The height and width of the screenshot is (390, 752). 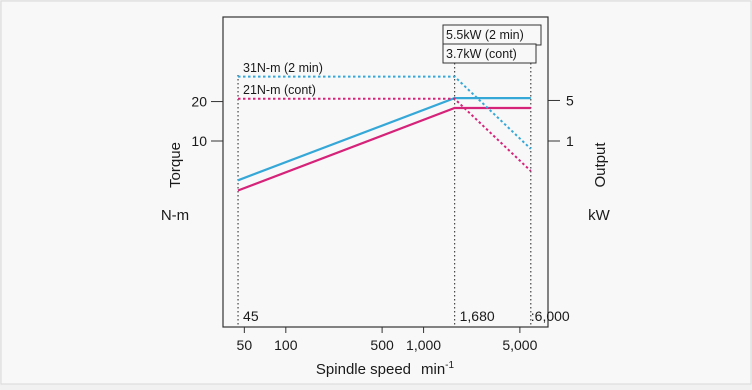 I want to click on x-axis-title: Spindle speed min-1, so click(x=385, y=369).